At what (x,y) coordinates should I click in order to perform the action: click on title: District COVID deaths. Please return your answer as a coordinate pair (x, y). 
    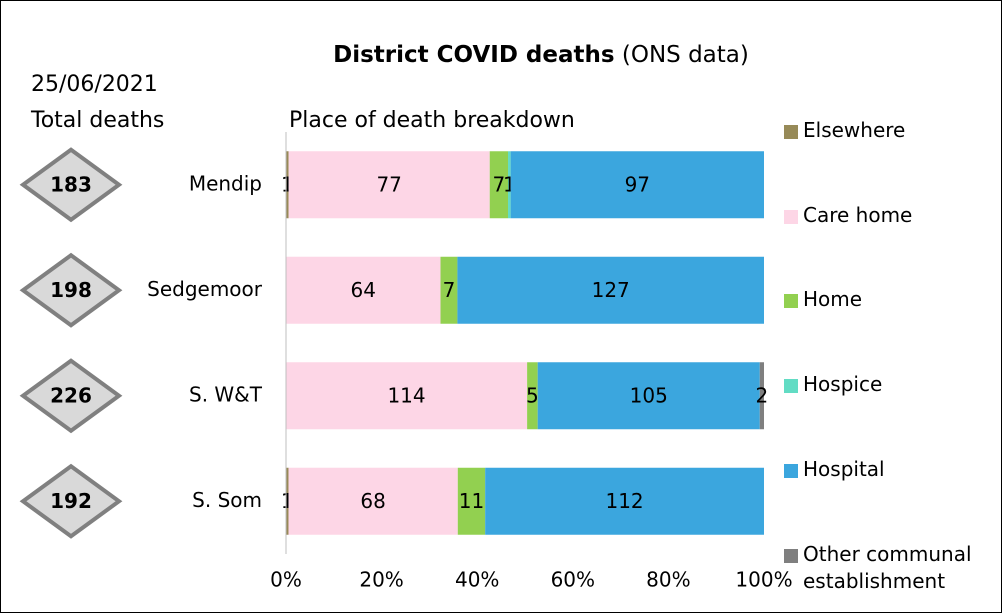
    Looking at the image, I should click on (473, 55).